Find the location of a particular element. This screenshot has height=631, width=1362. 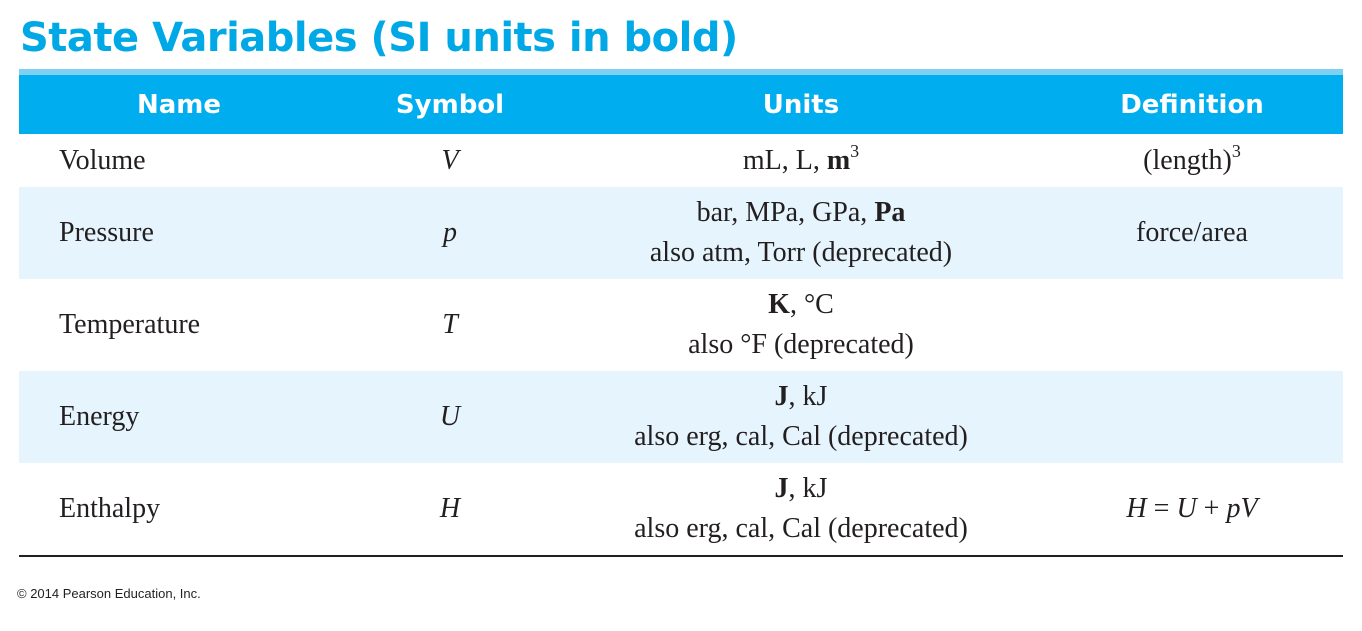

row-name: Energy is located at coordinates (99, 416).